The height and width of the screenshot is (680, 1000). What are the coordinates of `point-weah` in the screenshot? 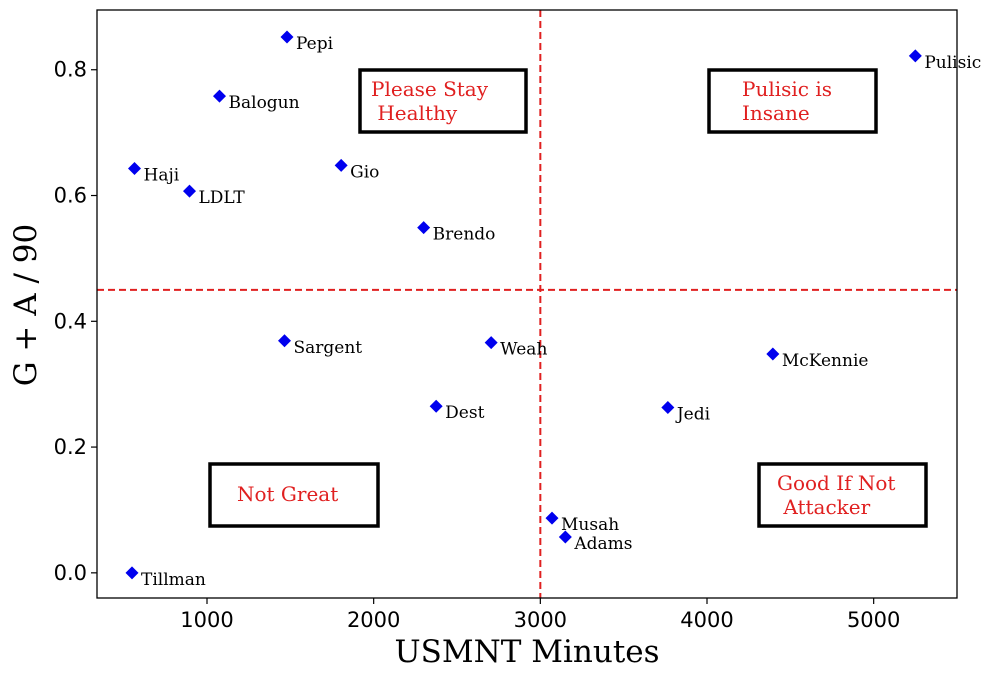 It's located at (491, 343).